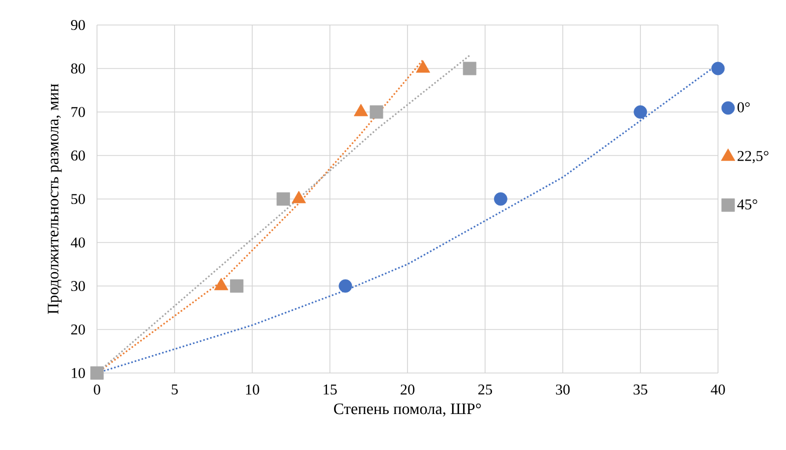 Image resolution: width=786 pixels, height=450 pixels. What do you see at coordinates (717, 389) in the screenshot?
I see `x-tick-label: 40` at bounding box center [717, 389].